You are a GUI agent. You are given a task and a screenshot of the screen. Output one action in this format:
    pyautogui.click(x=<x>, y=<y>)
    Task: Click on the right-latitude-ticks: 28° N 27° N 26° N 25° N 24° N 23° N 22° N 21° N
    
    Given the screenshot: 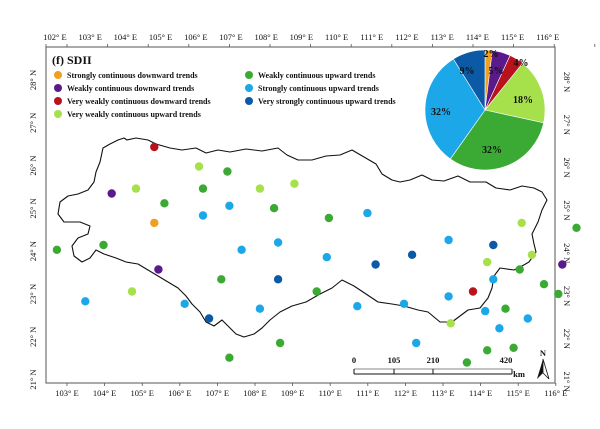 What is the action you would take?
    pyautogui.click(x=567, y=232)
    